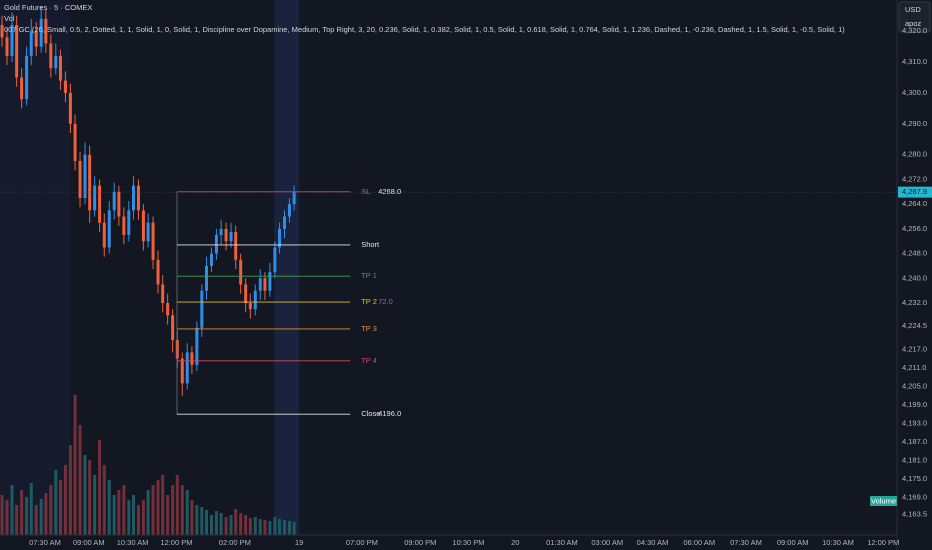 The height and width of the screenshot is (550, 932). What do you see at coordinates (914, 203) in the screenshot?
I see `y-tick-label: 4,264.0` at bounding box center [914, 203].